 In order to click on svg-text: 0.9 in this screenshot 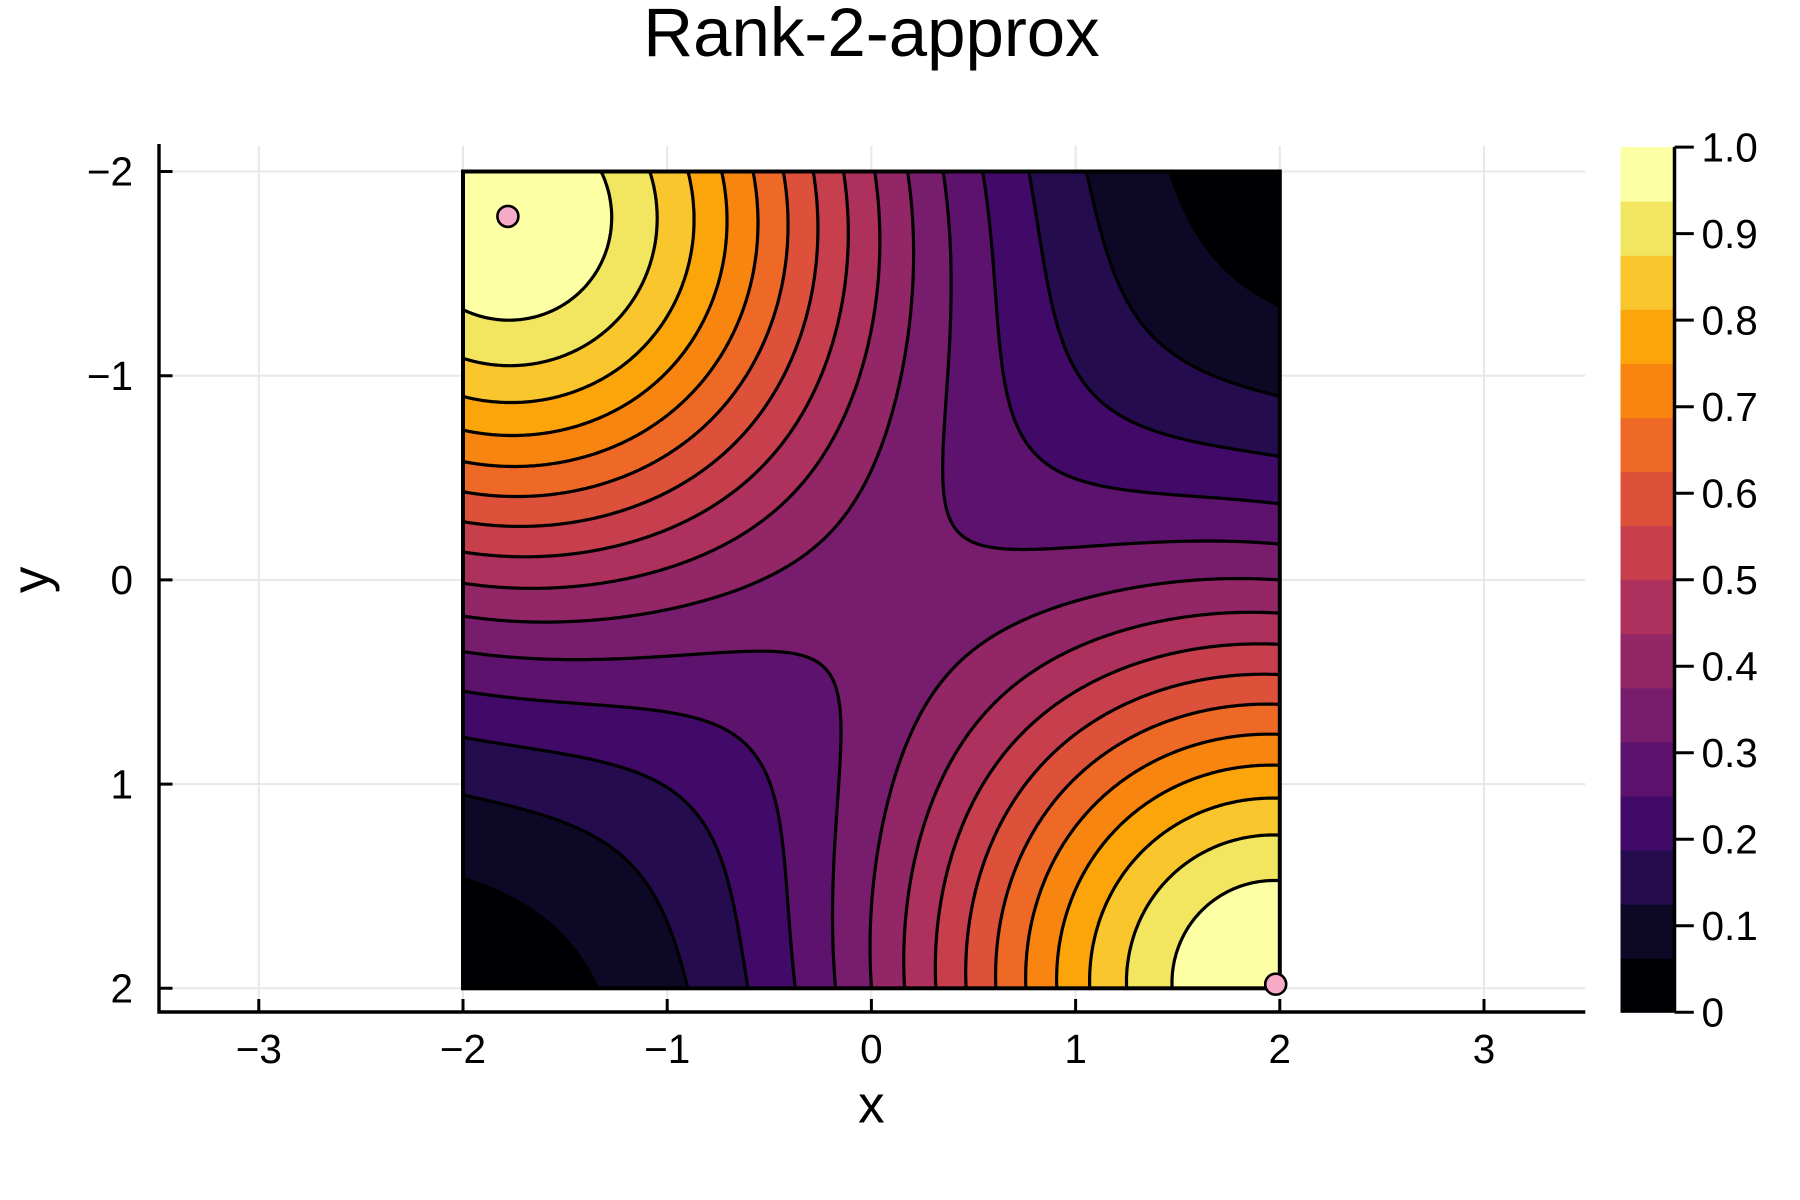, I will do `click(1730, 234)`.